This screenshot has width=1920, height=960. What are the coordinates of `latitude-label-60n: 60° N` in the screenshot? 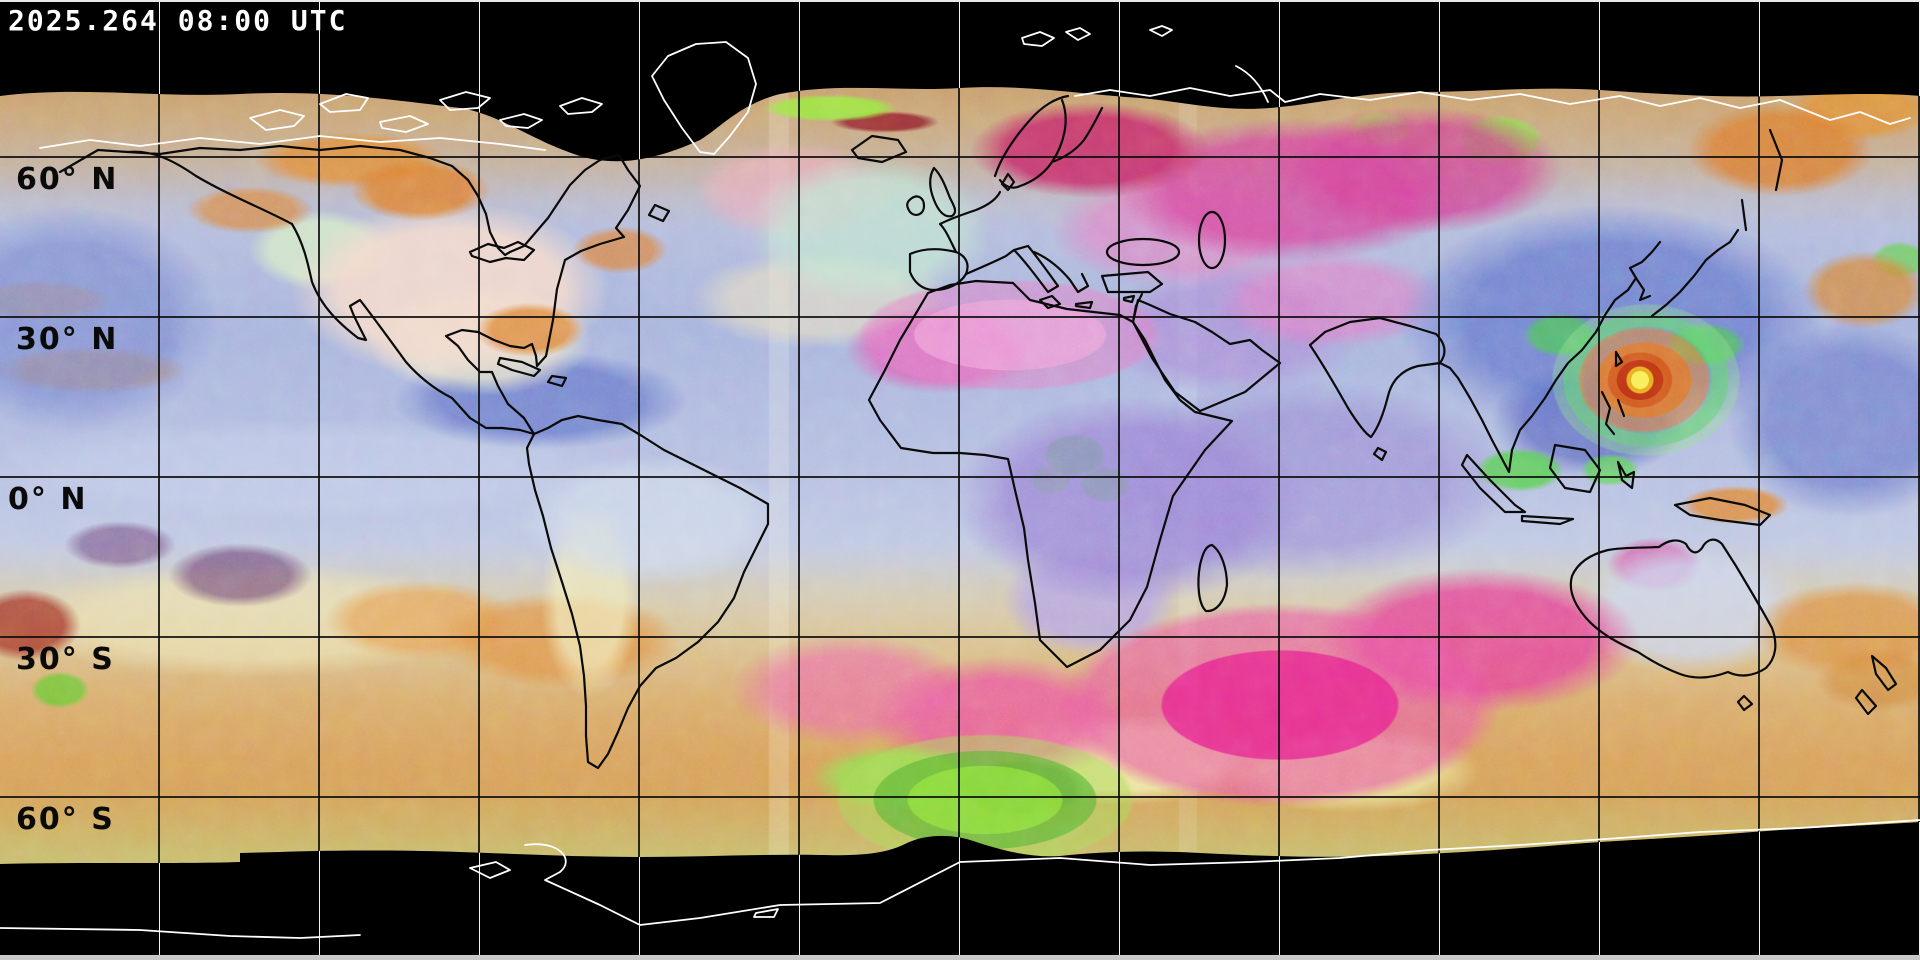 It's located at (67, 179).